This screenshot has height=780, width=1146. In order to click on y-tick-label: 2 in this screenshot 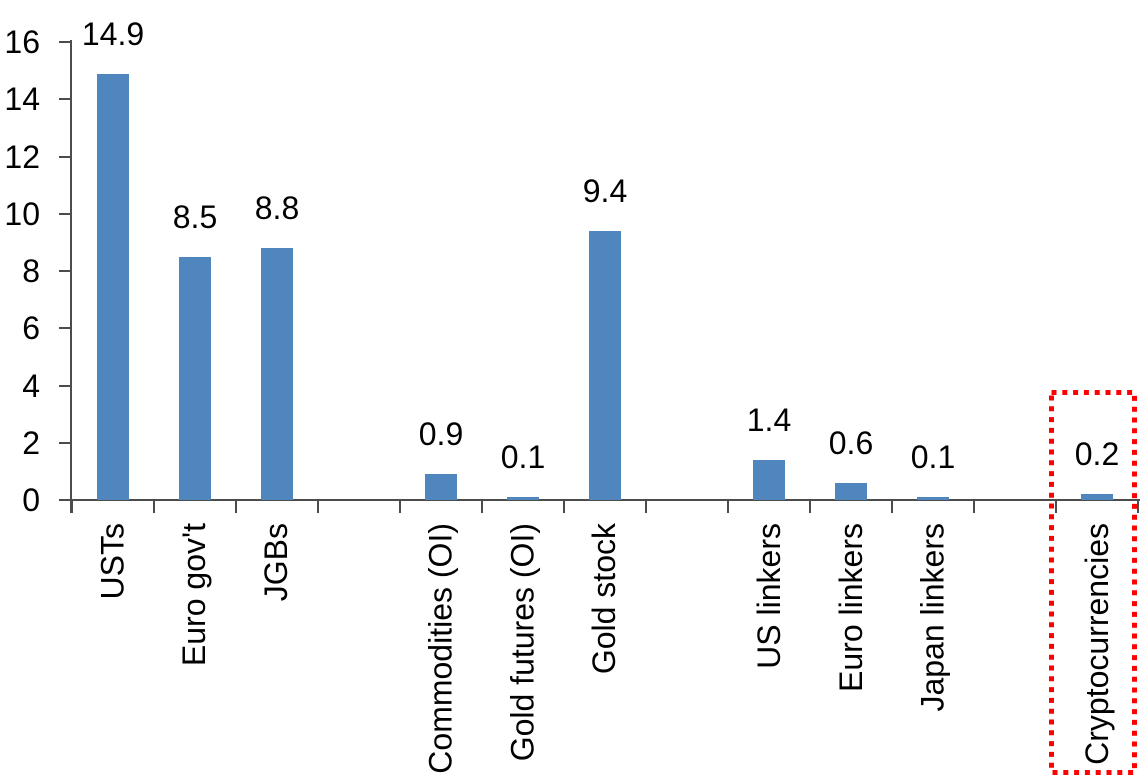, I will do `click(31, 442)`.